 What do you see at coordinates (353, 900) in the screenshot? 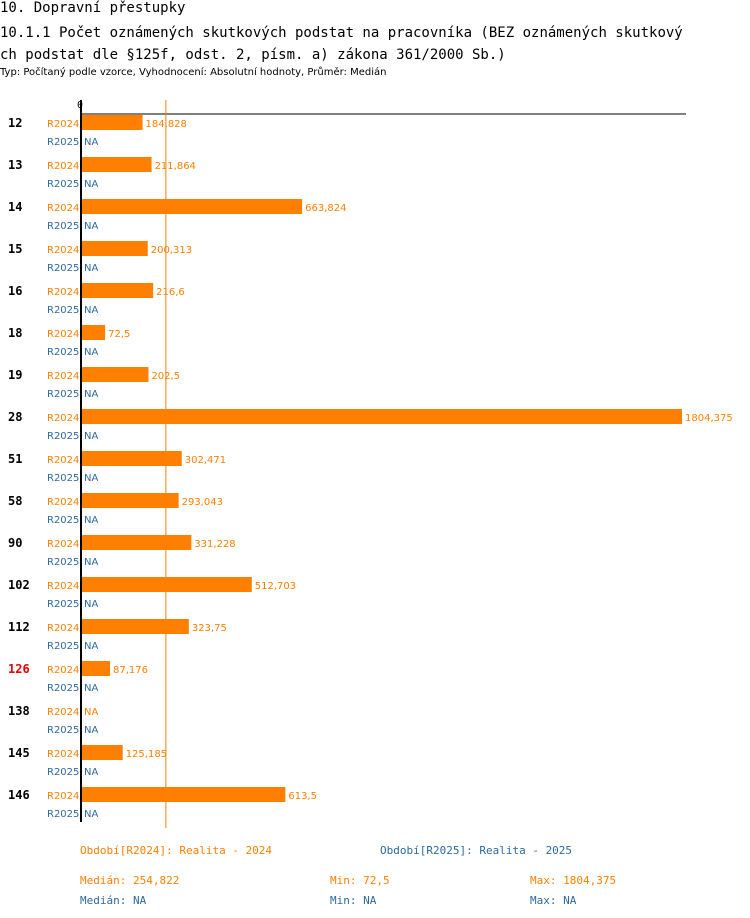
I see `stat-min-2025: Min: NA` at bounding box center [353, 900].